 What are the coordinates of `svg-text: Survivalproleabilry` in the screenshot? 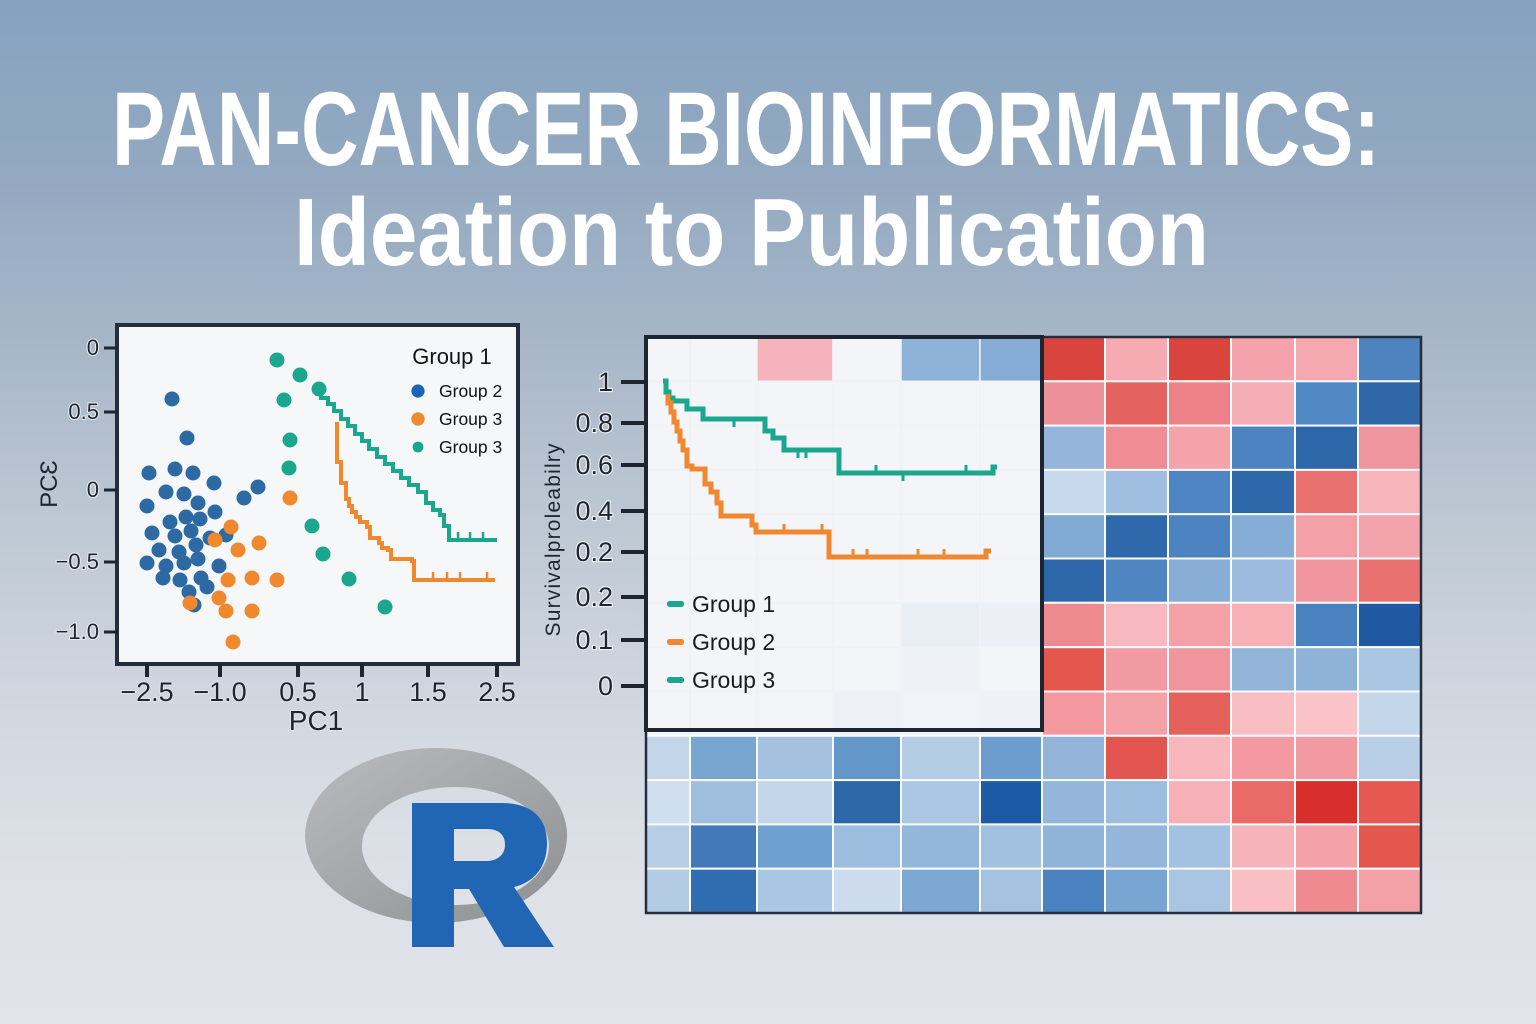 It's located at (553, 540).